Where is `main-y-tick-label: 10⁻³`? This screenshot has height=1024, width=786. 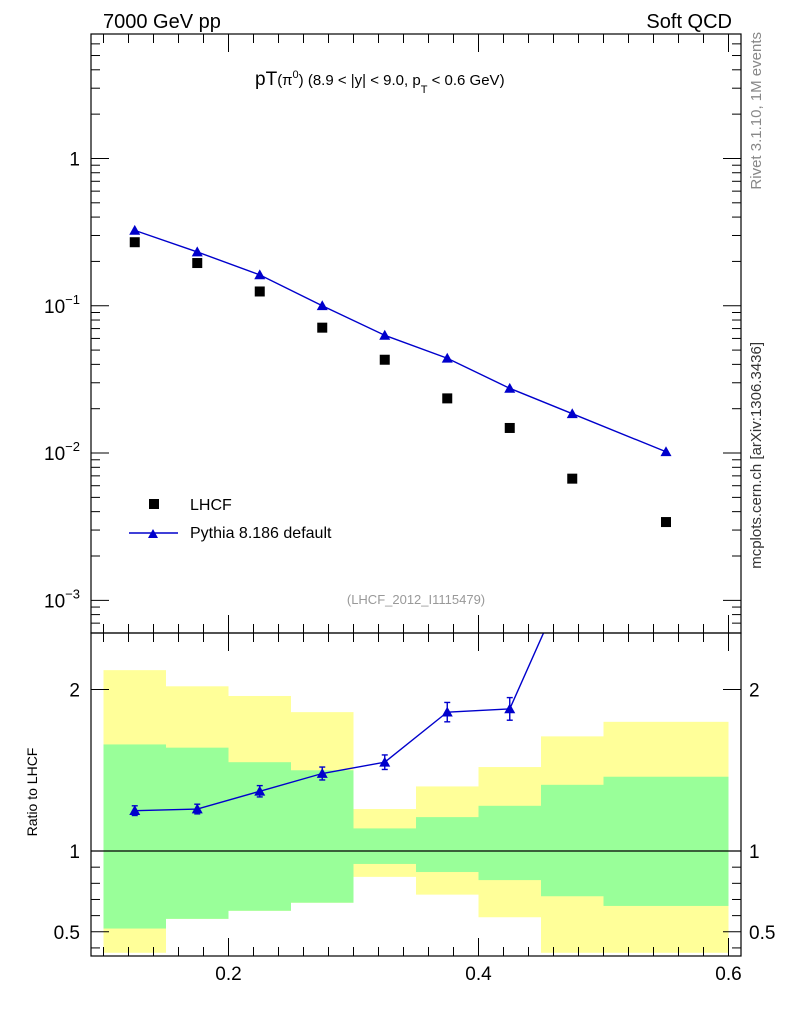
main-y-tick-label: 10⁻³ is located at coordinates (62, 599).